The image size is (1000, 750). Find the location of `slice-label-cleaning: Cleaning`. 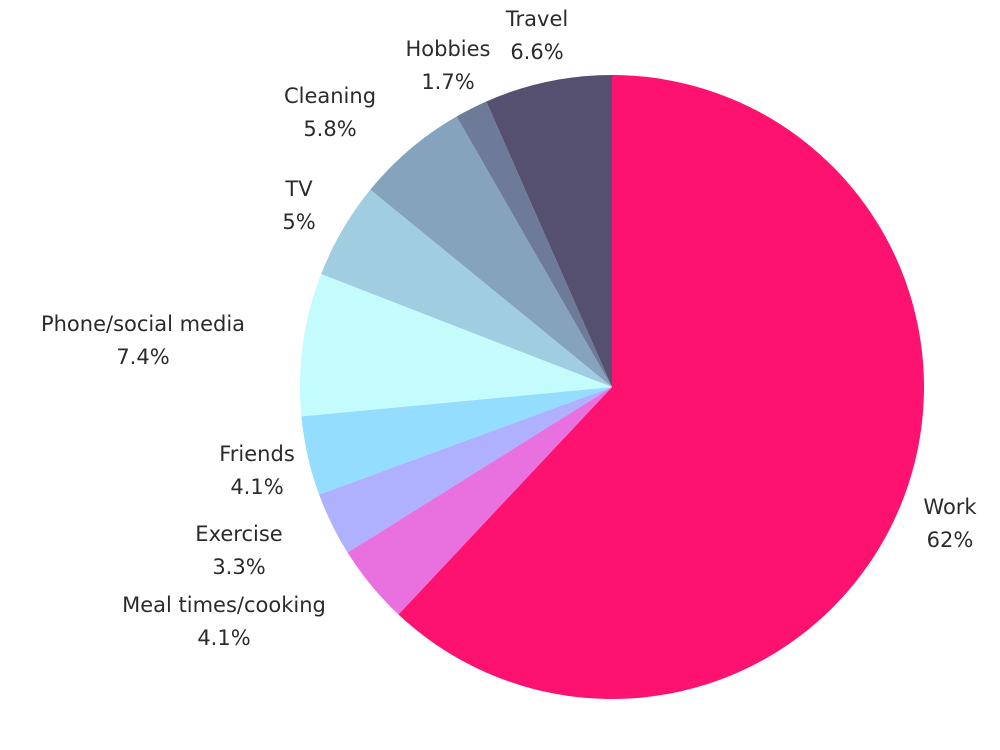

slice-label-cleaning: Cleaning is located at coordinates (330, 96).